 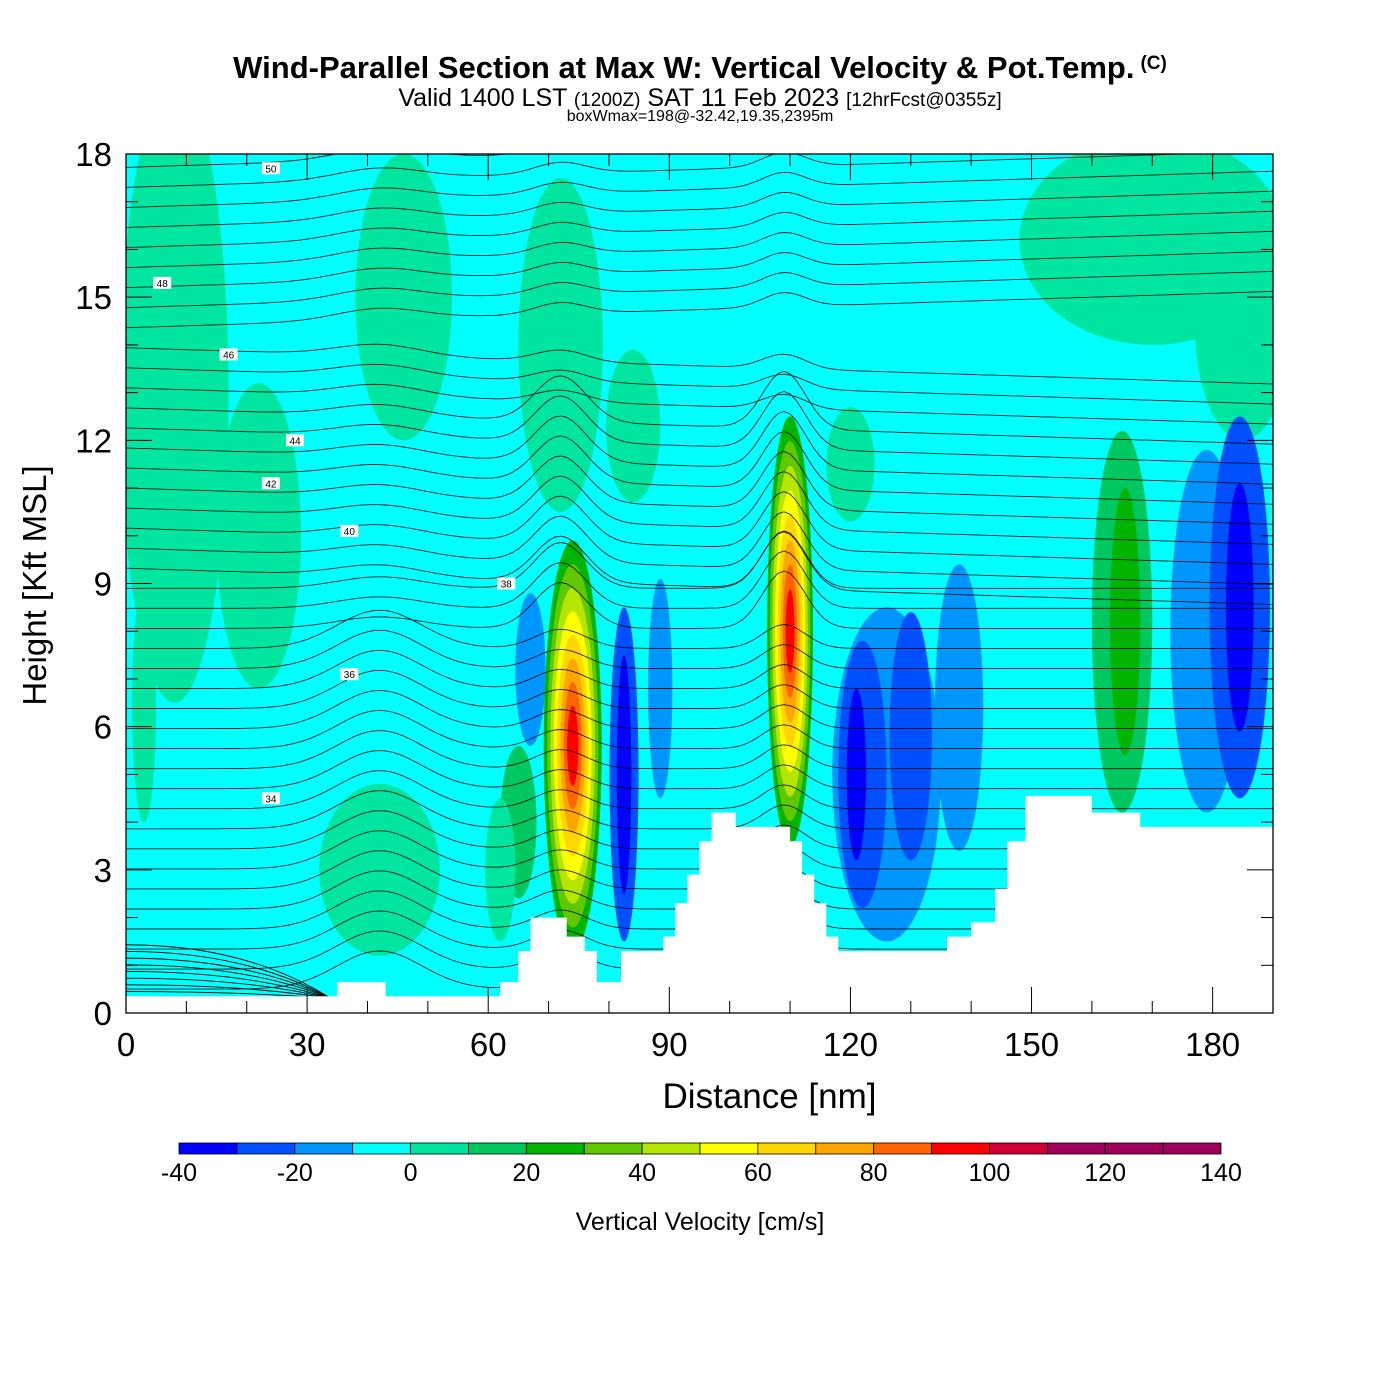 I want to click on colorbar-tick-label: -40, so click(x=179, y=1173).